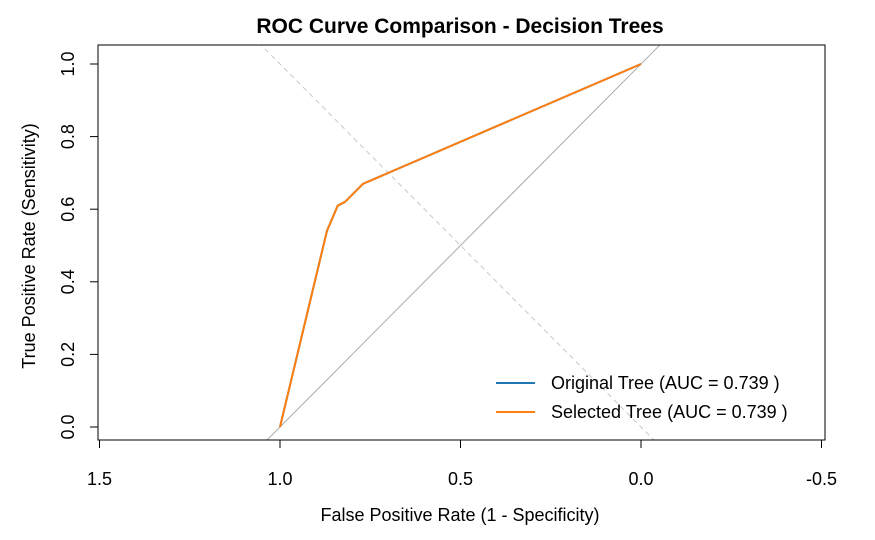 Image resolution: width=875 pixels, height=540 pixels. What do you see at coordinates (669, 412) in the screenshot?
I see `legend-label-2: Selected Tree (AUC = 0.739 )` at bounding box center [669, 412].